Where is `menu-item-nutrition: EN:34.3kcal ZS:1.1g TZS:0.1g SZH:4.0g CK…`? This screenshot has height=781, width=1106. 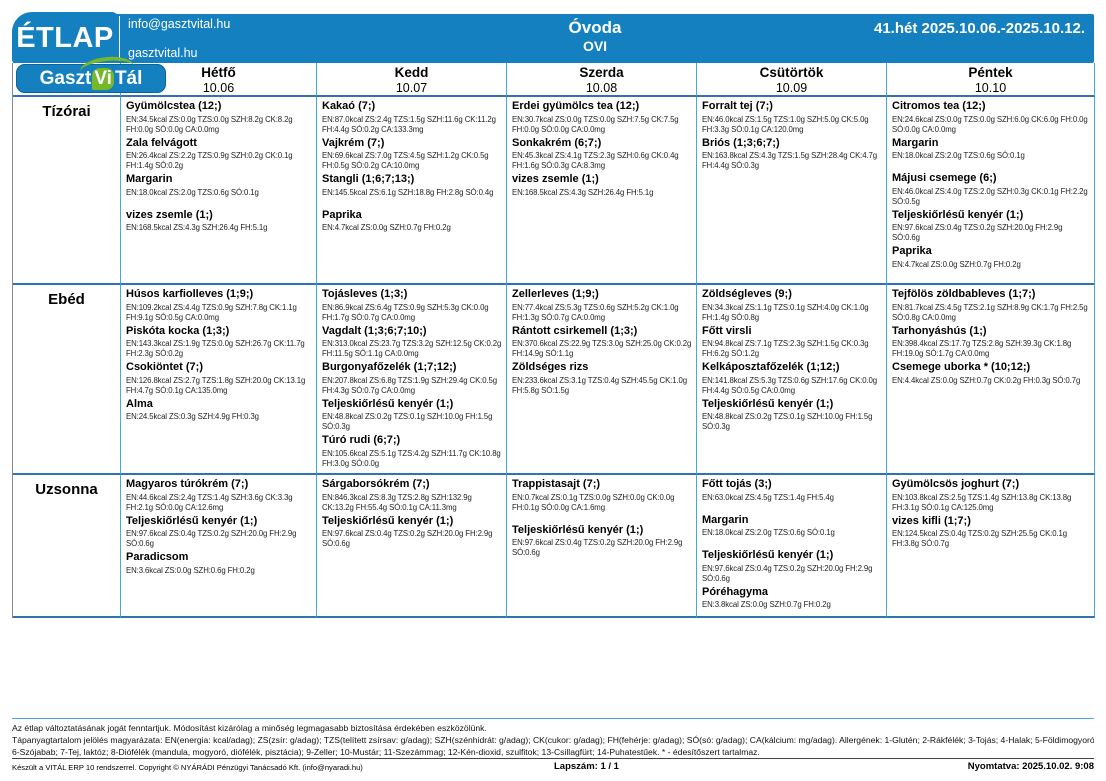
menu-item-nutrition: EN:34.3kcal ZS:1.1g TZS:0.1g SZH:4.0g CK… is located at coordinates (785, 312).